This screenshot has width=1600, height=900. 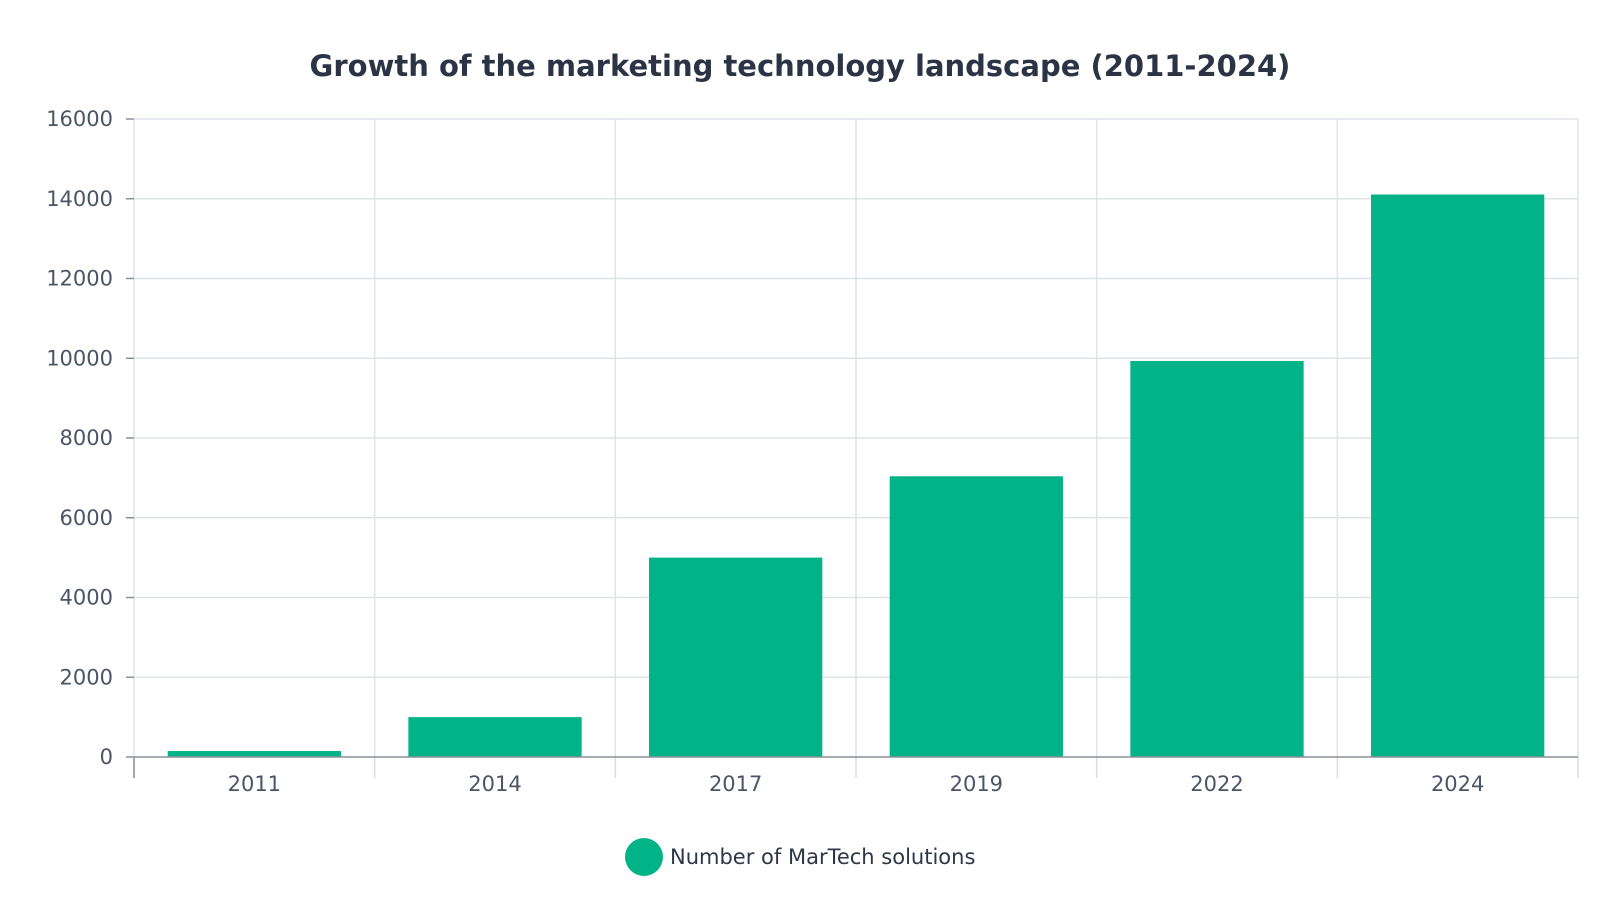 I want to click on y-tick-label: 16000, so click(x=79, y=119).